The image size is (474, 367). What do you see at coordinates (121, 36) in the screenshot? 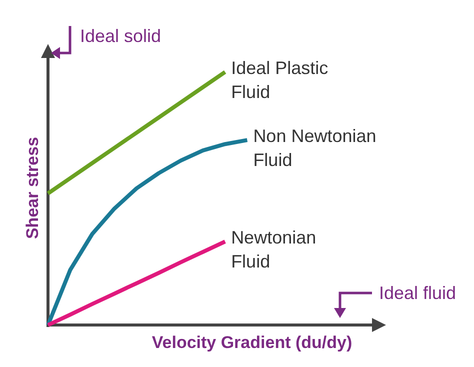
I see `text: Ideal solid` at bounding box center [121, 36].